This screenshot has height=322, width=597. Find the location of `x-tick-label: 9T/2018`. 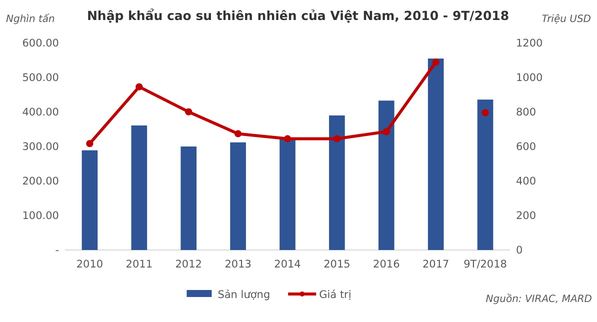

x-tick-label: 9T/2018 is located at coordinates (485, 264).